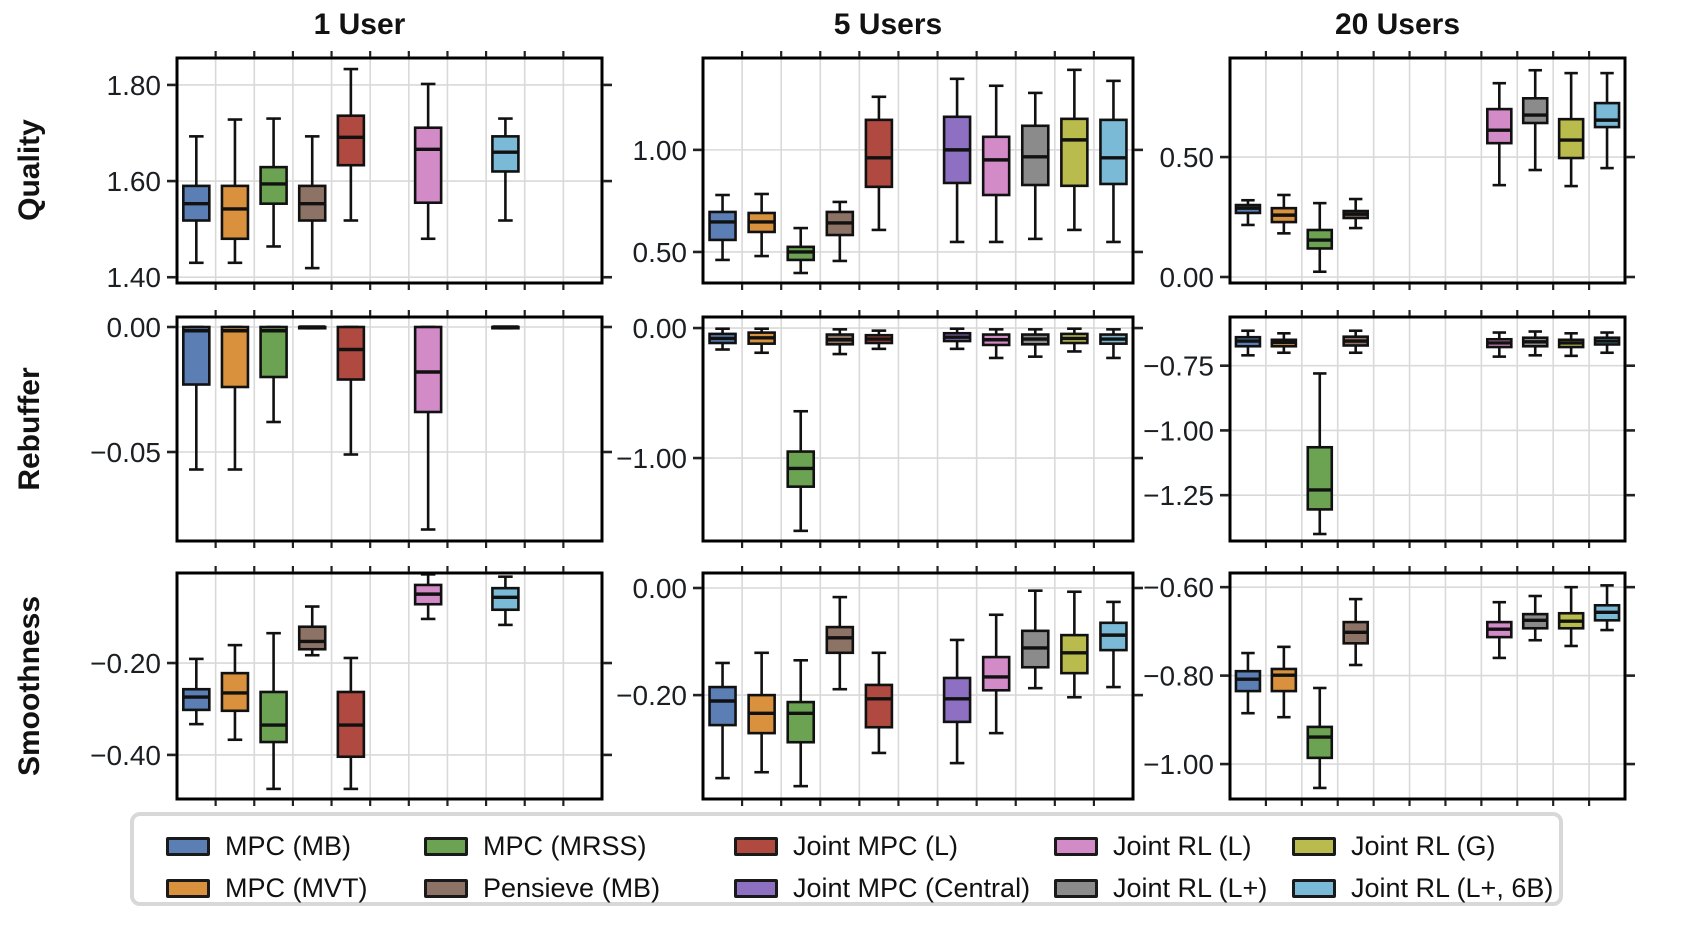 The width and height of the screenshot is (1699, 929). What do you see at coordinates (1178, 430) in the screenshot?
I see `ytick-label-rebuffer-20-users: −1.00` at bounding box center [1178, 430].